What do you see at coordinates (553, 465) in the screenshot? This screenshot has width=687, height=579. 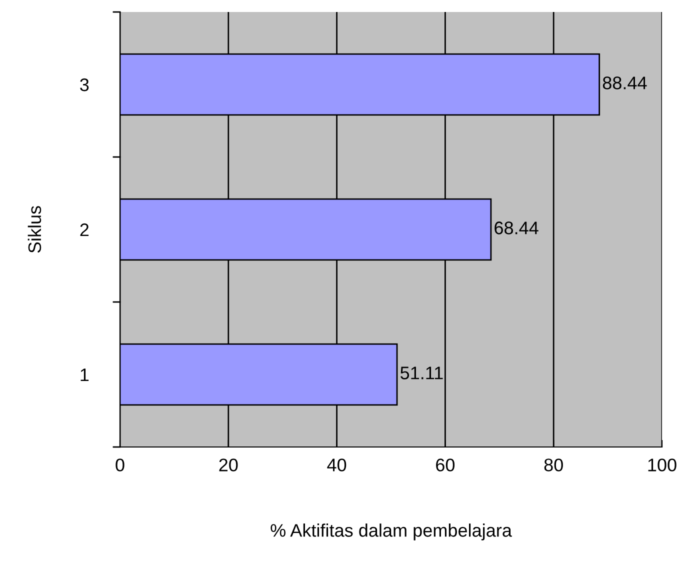 I see `x-tick-label: 80` at bounding box center [553, 465].